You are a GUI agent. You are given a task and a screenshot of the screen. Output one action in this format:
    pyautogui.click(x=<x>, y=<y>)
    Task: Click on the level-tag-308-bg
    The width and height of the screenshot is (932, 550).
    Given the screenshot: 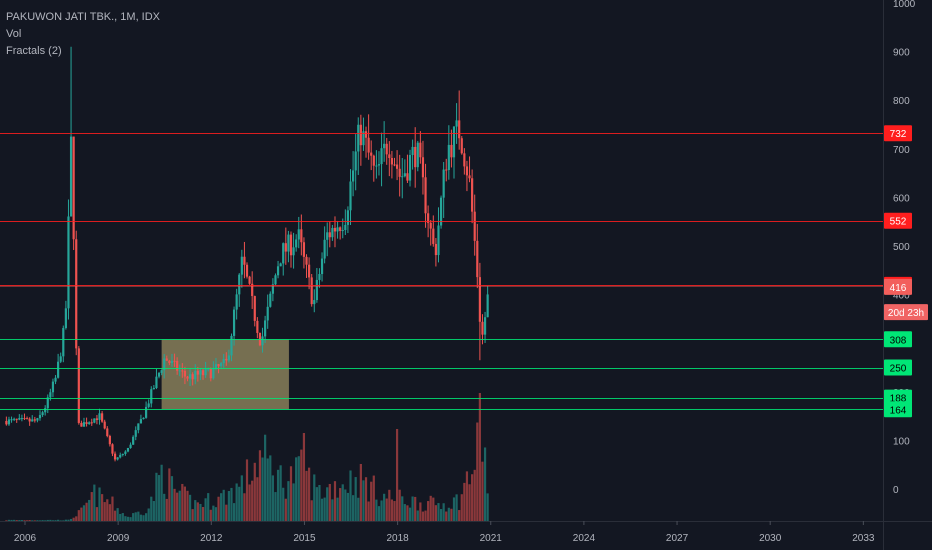 What is the action you would take?
    pyautogui.click(x=898, y=339)
    